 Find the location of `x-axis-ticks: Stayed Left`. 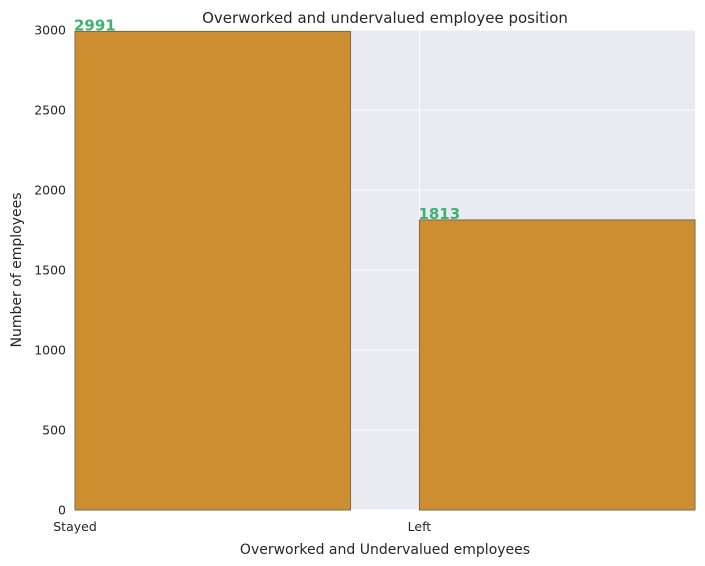

x-axis-ticks: Stayed Left is located at coordinates (242, 526).